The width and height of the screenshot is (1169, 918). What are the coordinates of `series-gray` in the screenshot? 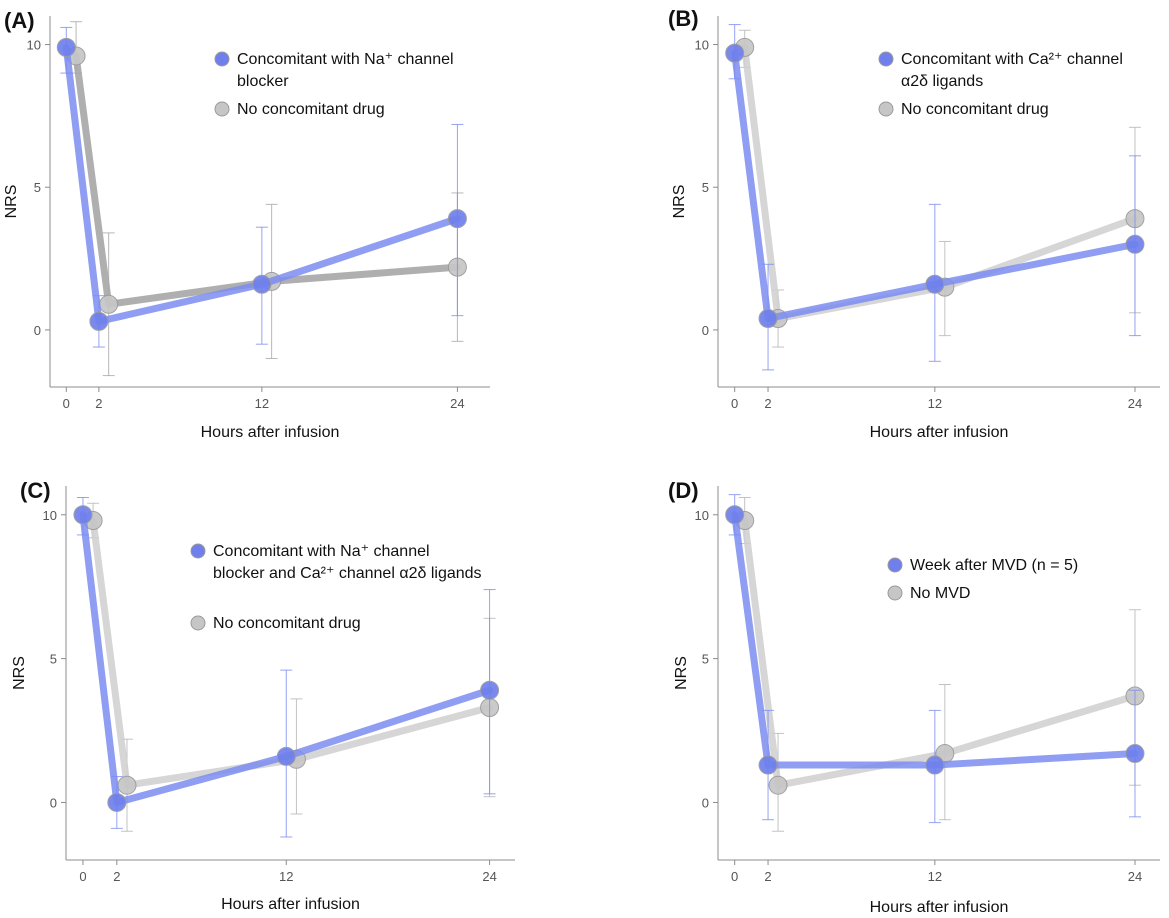 It's located at (940, 664).